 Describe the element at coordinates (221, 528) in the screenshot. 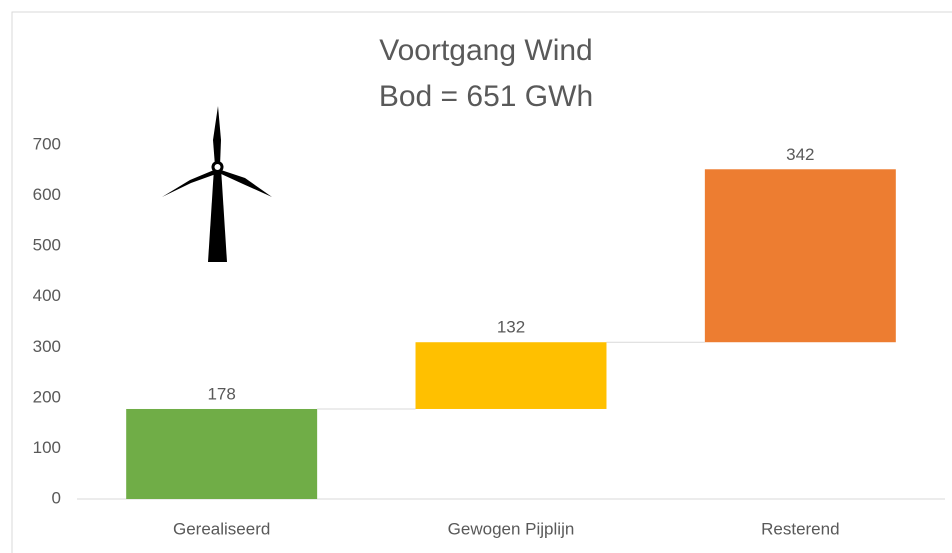

I see `x-tick-label: Gerealiseerd` at that location.